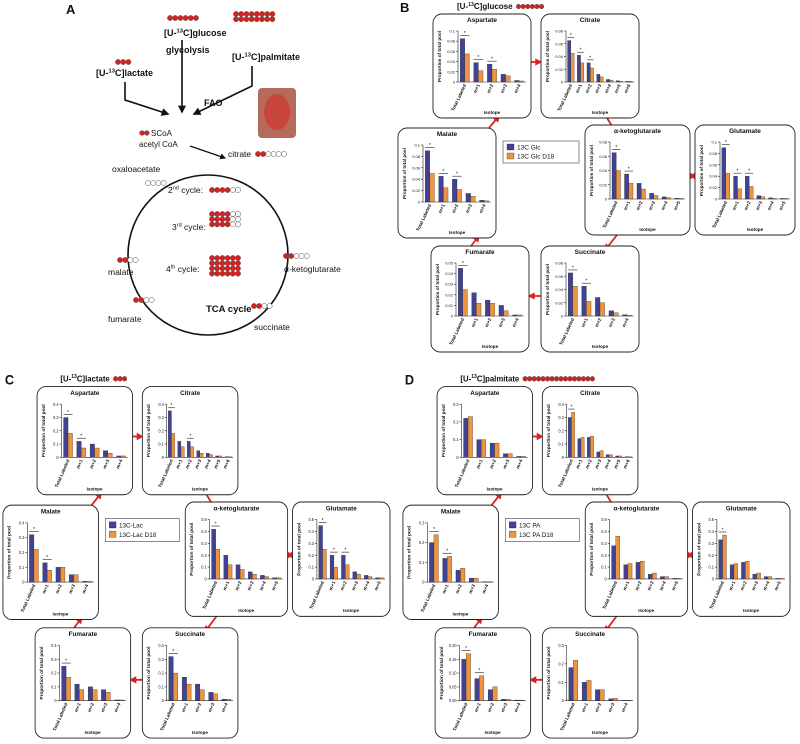 The image size is (800, 744). What do you see at coordinates (204, 519) in the screenshot?
I see `y-tick-label: 0.5` at bounding box center [204, 519].